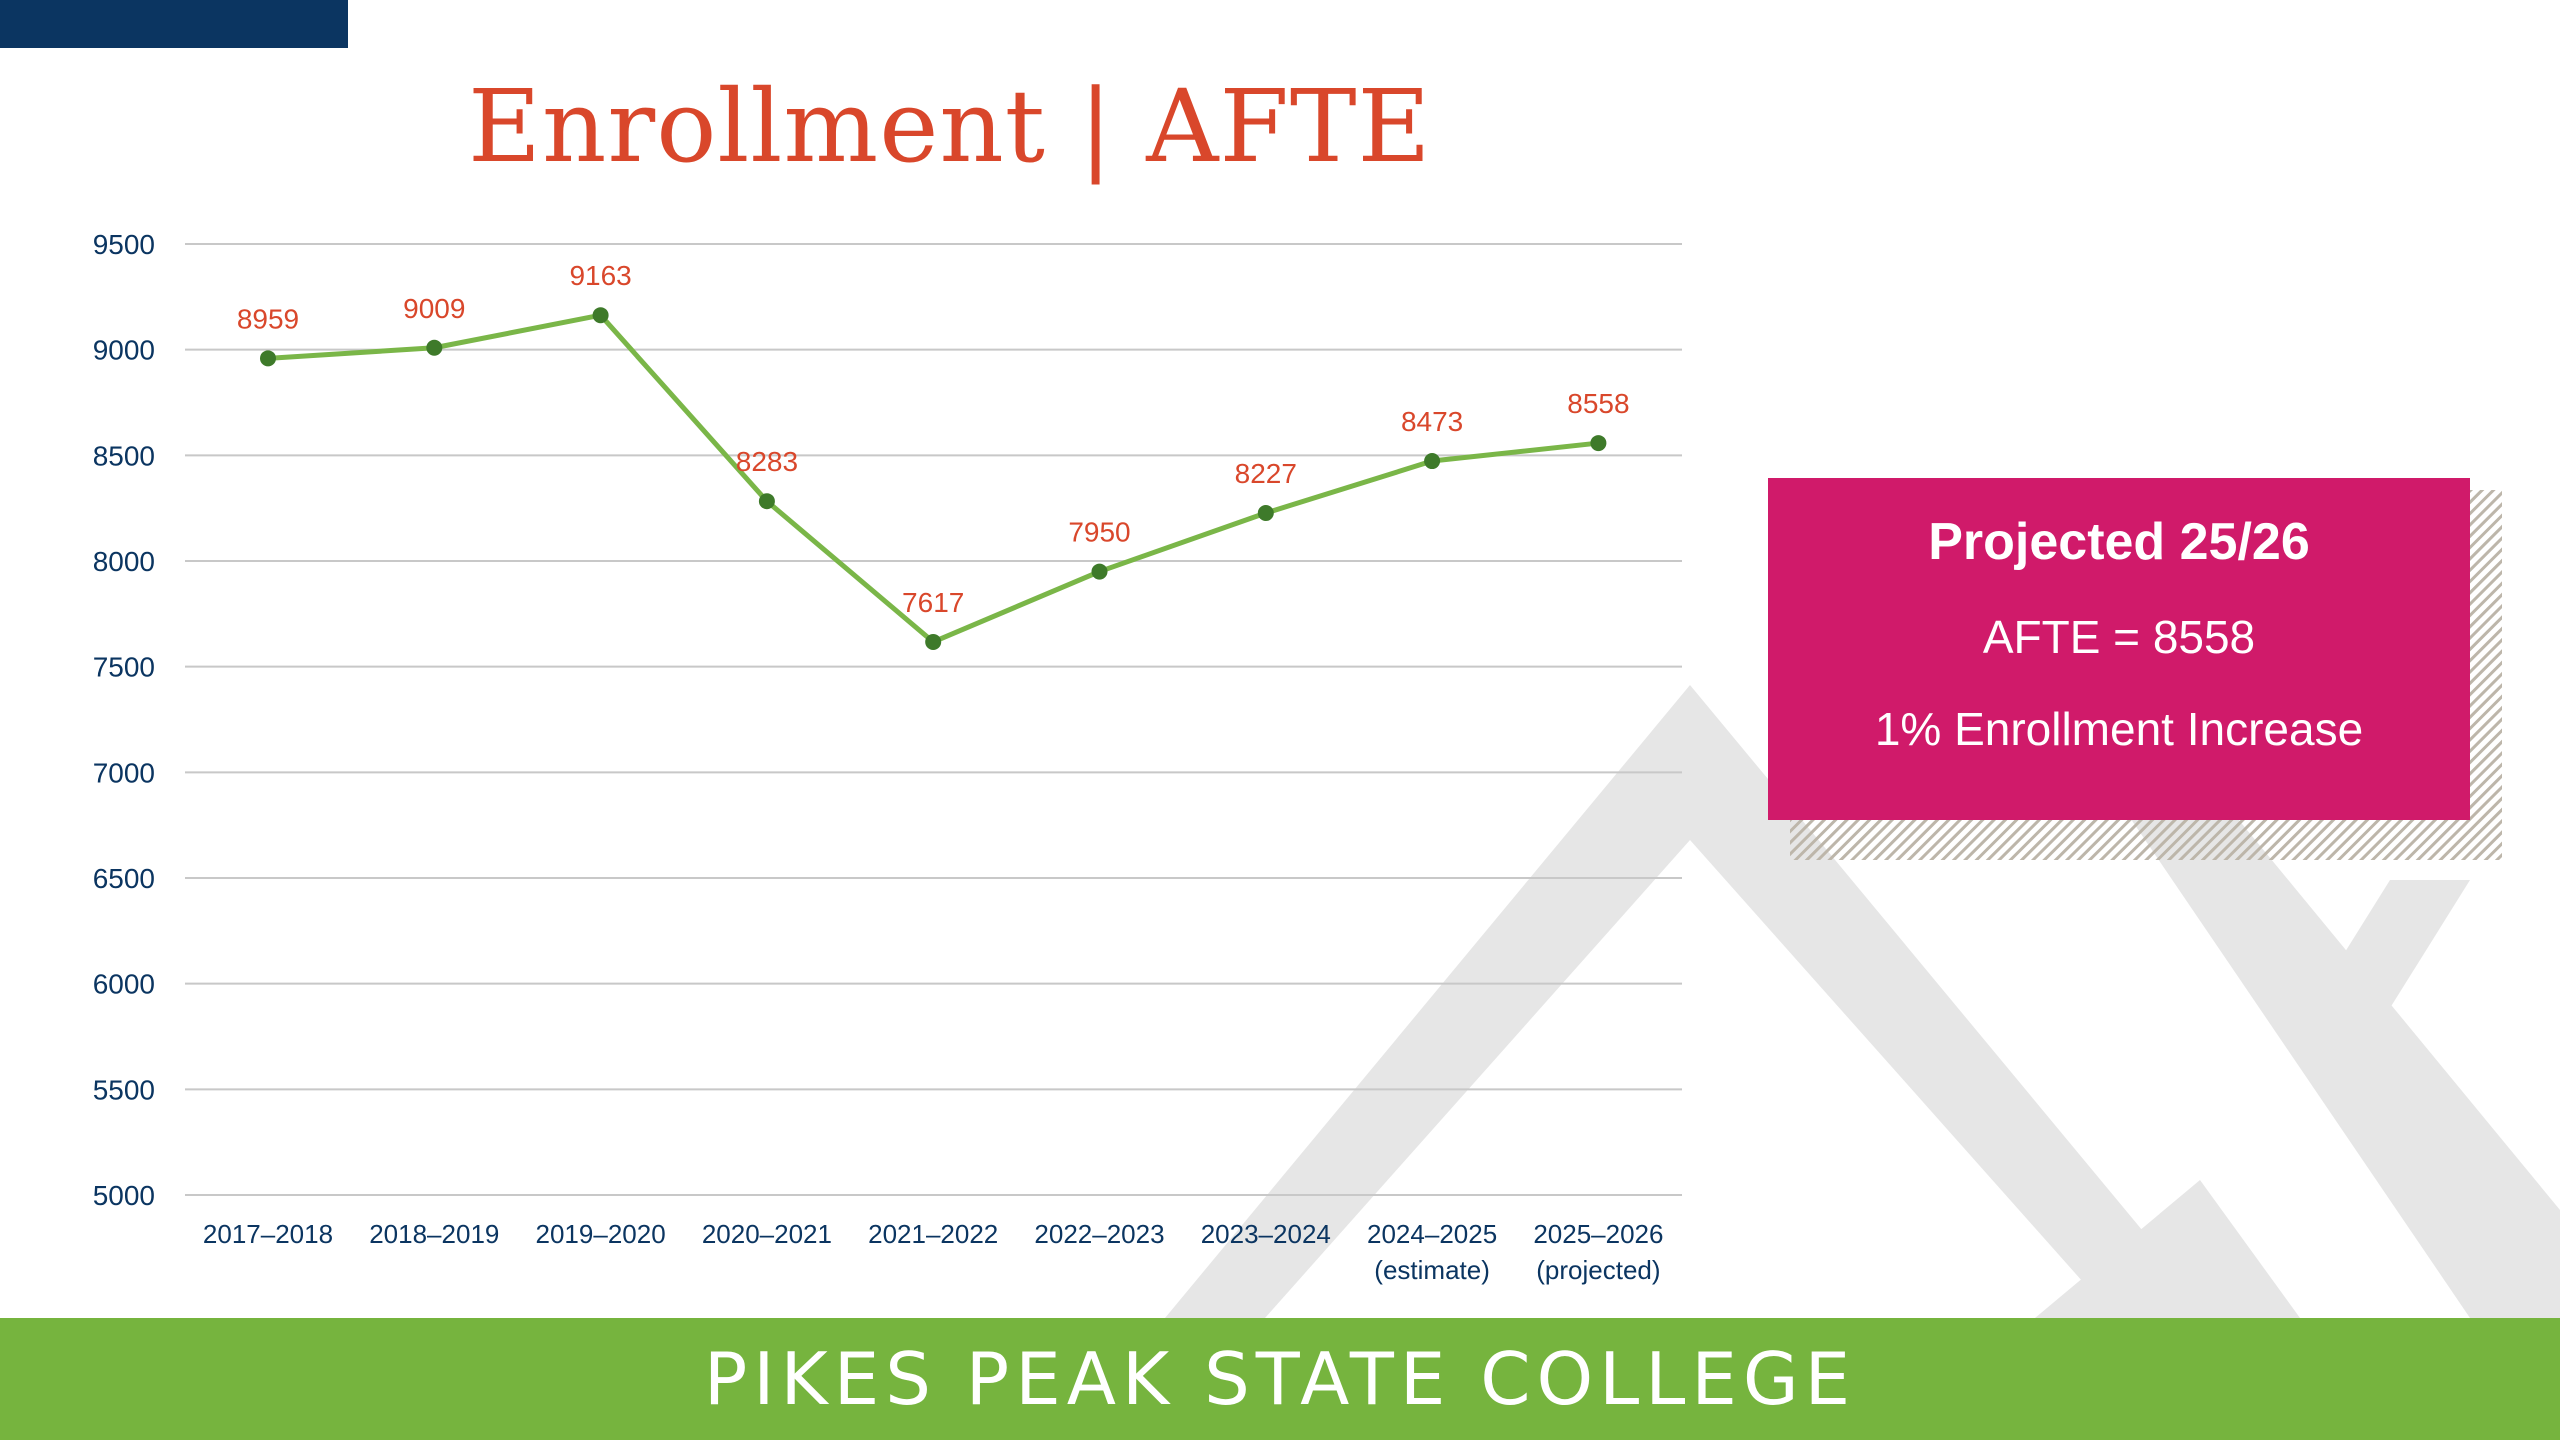 The height and width of the screenshot is (1440, 2560). What do you see at coordinates (1266, 1234) in the screenshot?
I see `x-tick-label: 2023–2024` at bounding box center [1266, 1234].